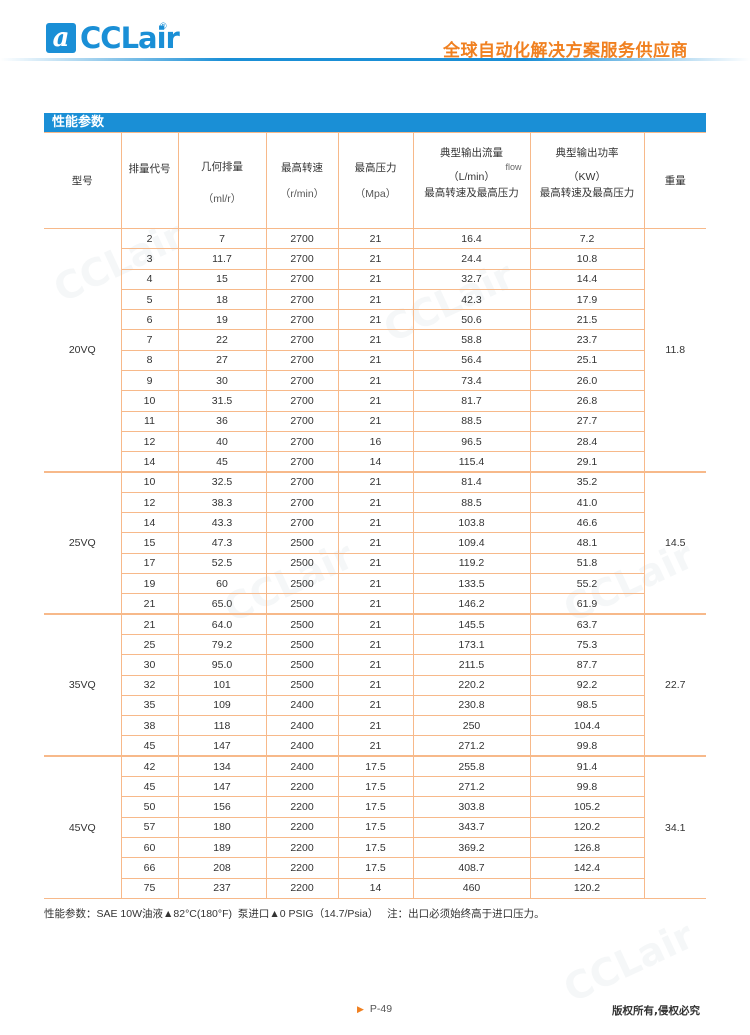  I want to click on cell-flow: 133.5, so click(471, 584).